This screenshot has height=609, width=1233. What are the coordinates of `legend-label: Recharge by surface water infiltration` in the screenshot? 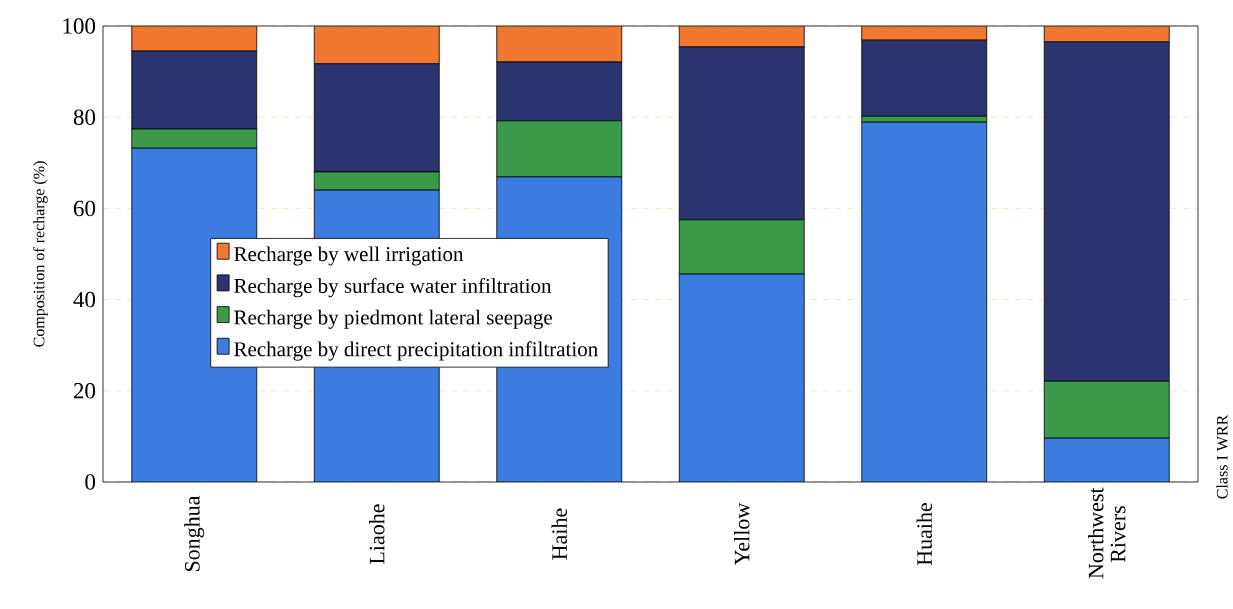 It's located at (393, 288).